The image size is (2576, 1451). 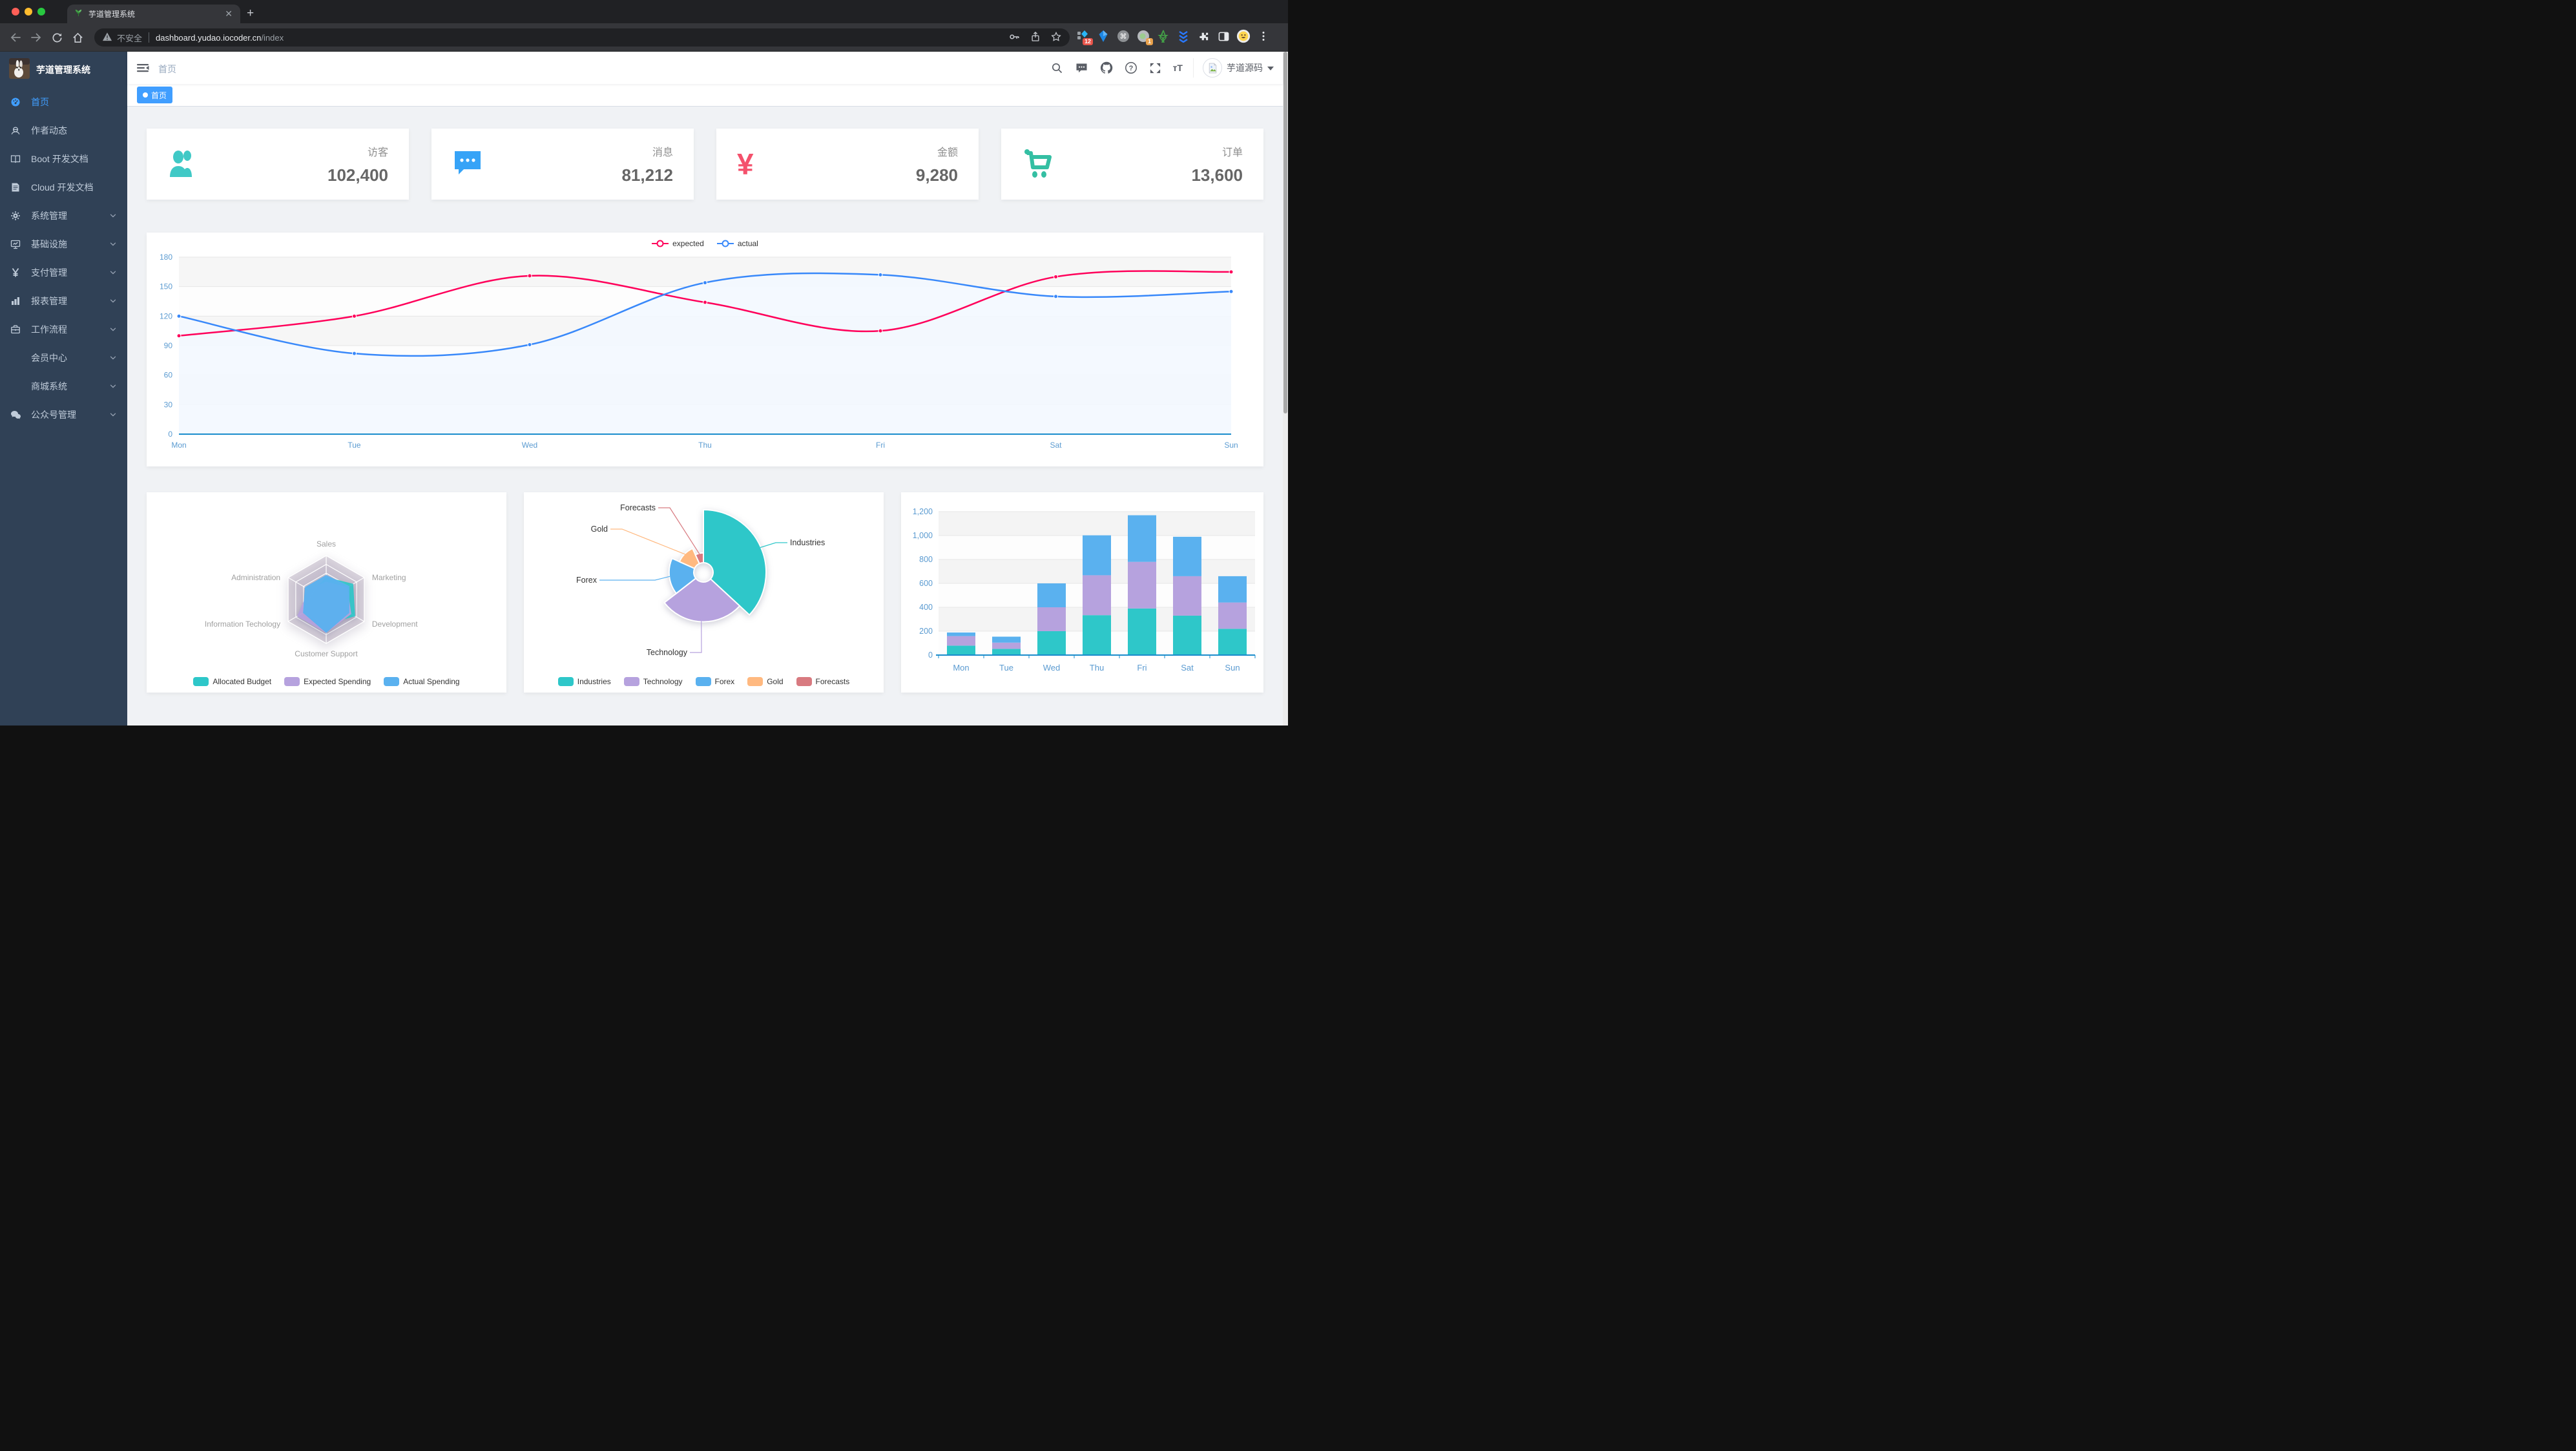 What do you see at coordinates (107, 37) in the screenshot?
I see `security-warning-icon` at bounding box center [107, 37].